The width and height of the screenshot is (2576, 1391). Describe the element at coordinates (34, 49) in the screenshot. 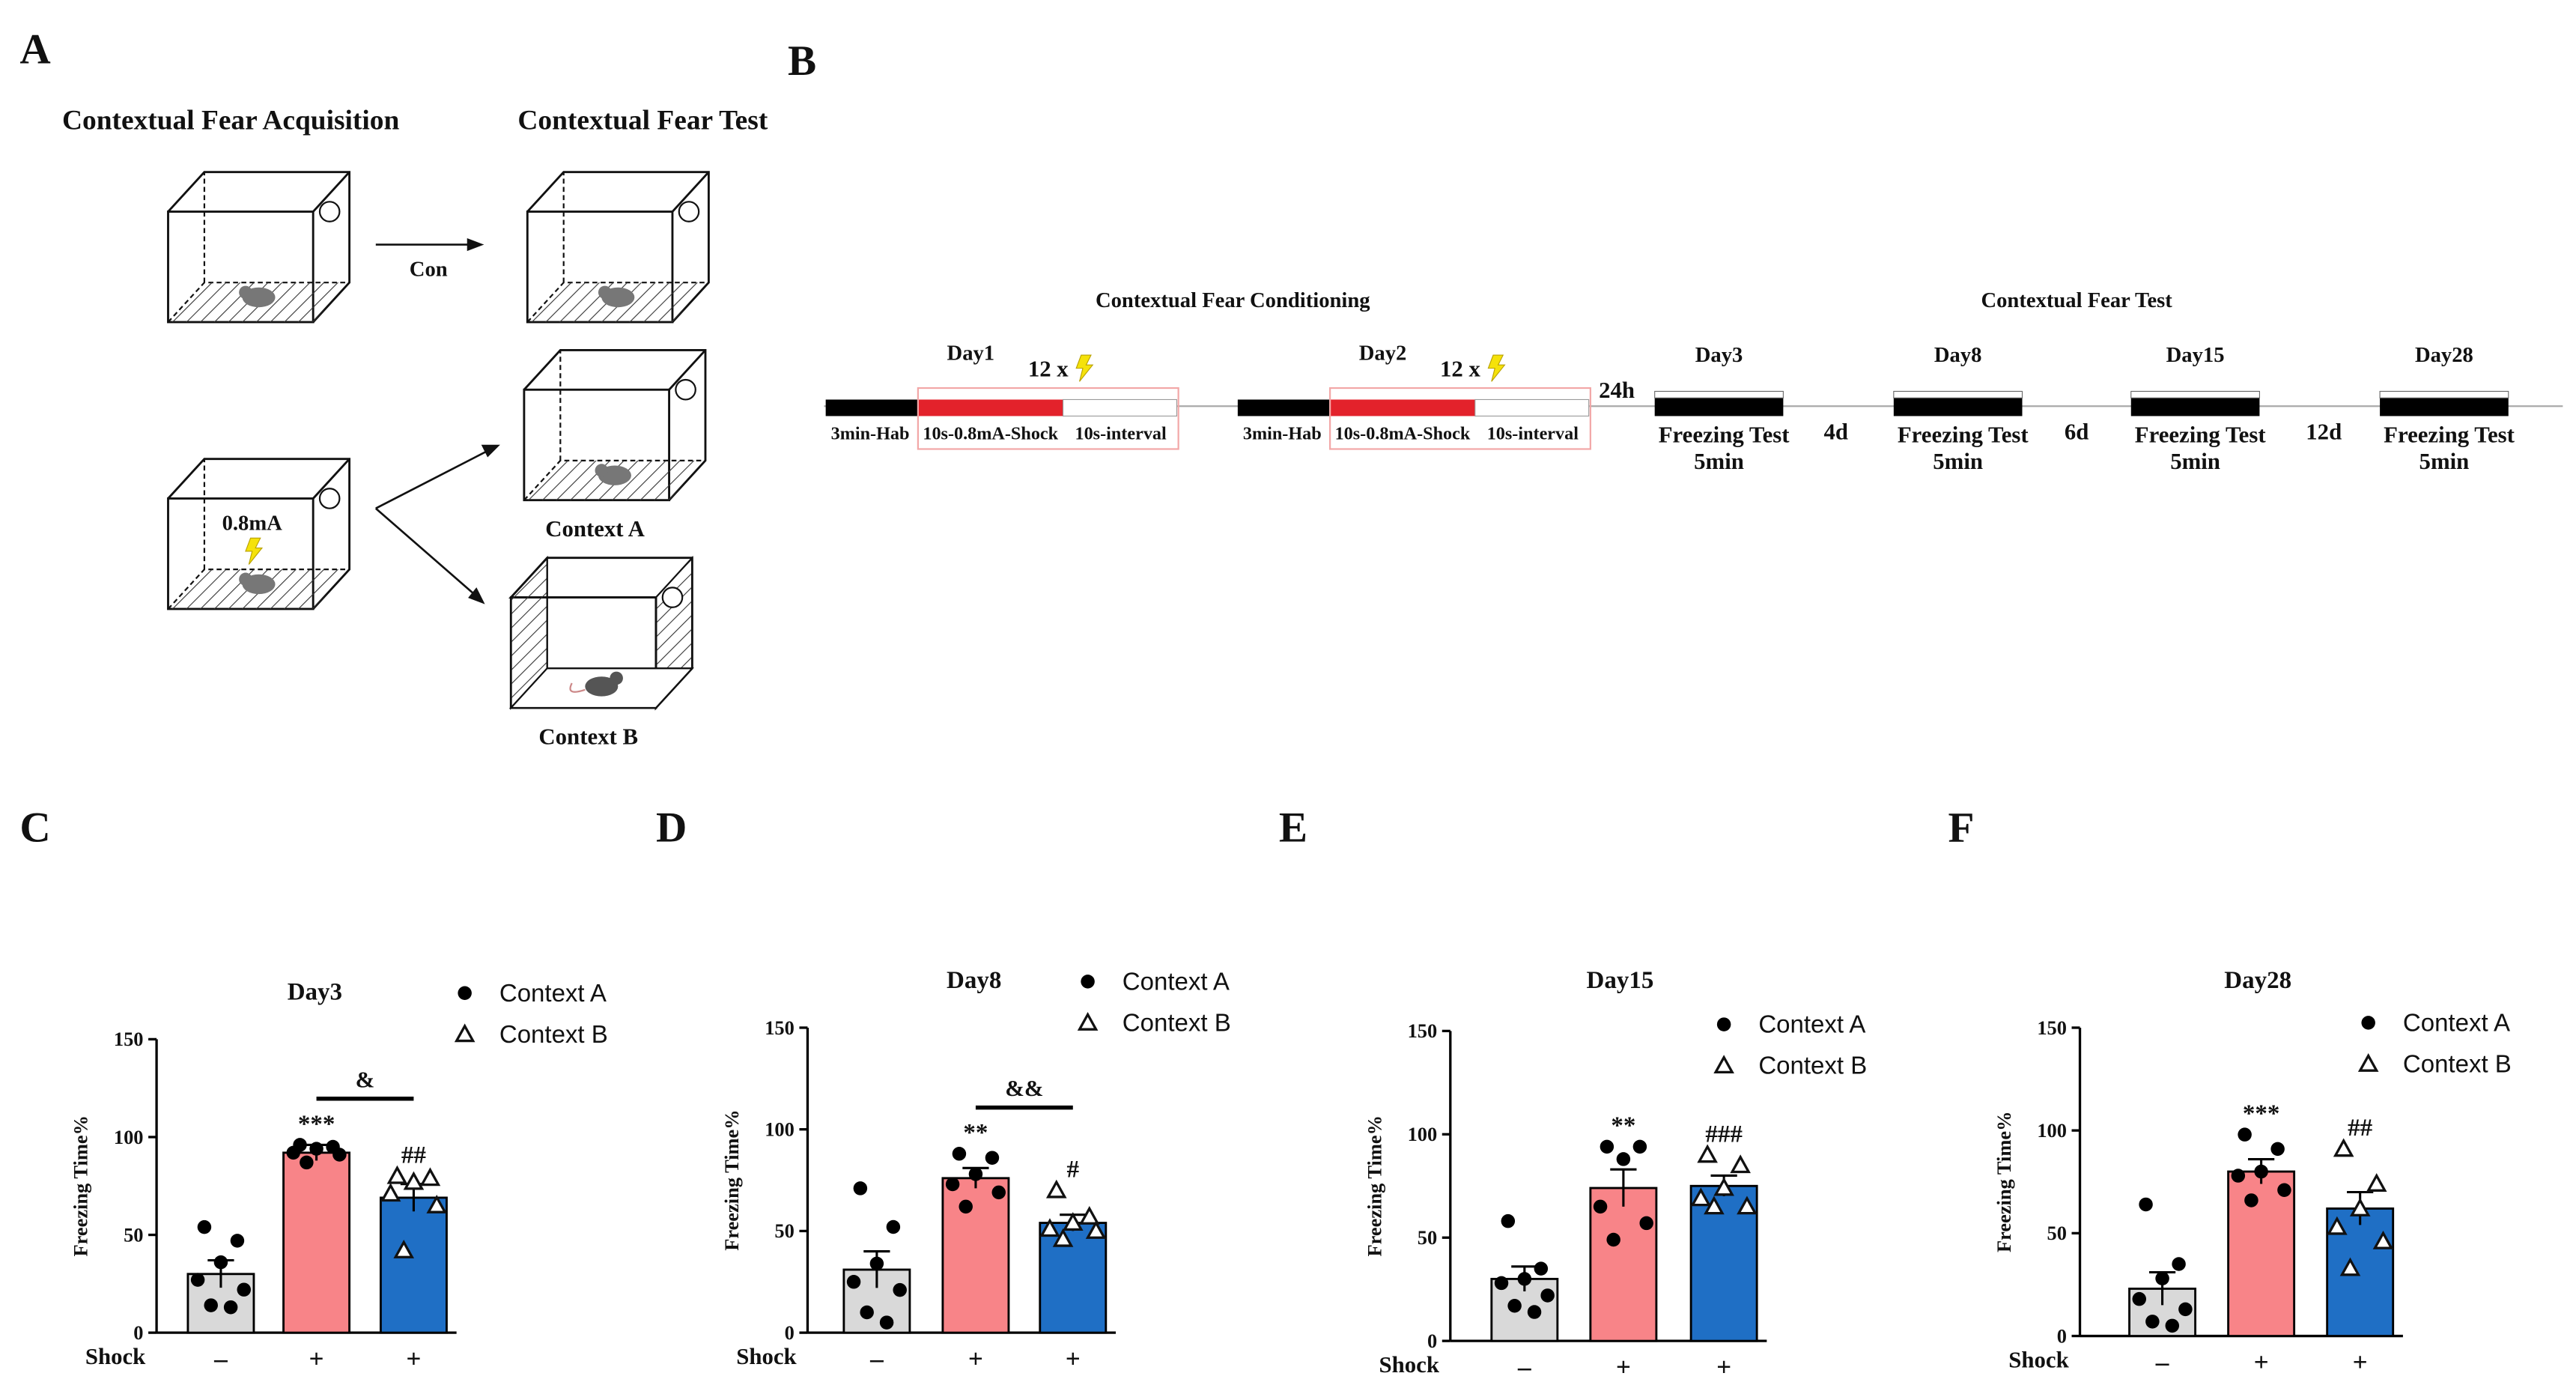

I see `panel-label: A` at that location.